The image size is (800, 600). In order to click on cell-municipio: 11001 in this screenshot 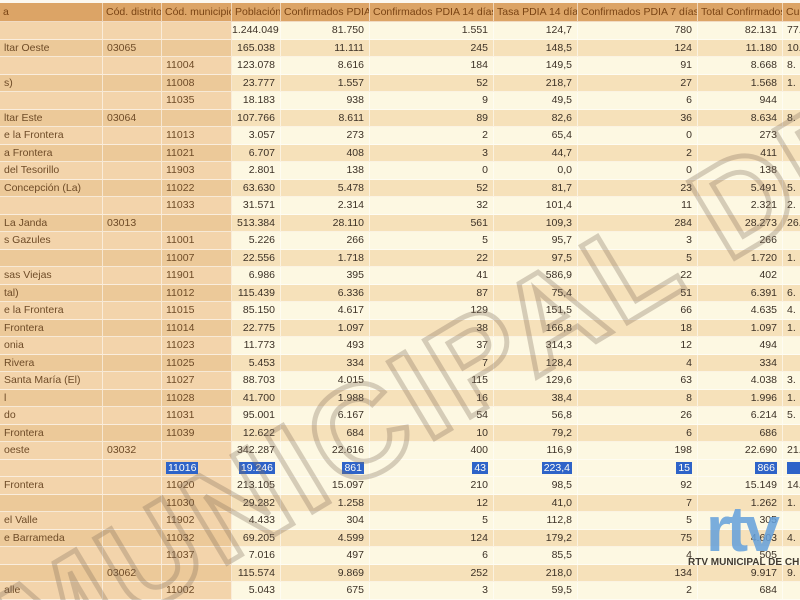, I will do `click(197, 241)`.